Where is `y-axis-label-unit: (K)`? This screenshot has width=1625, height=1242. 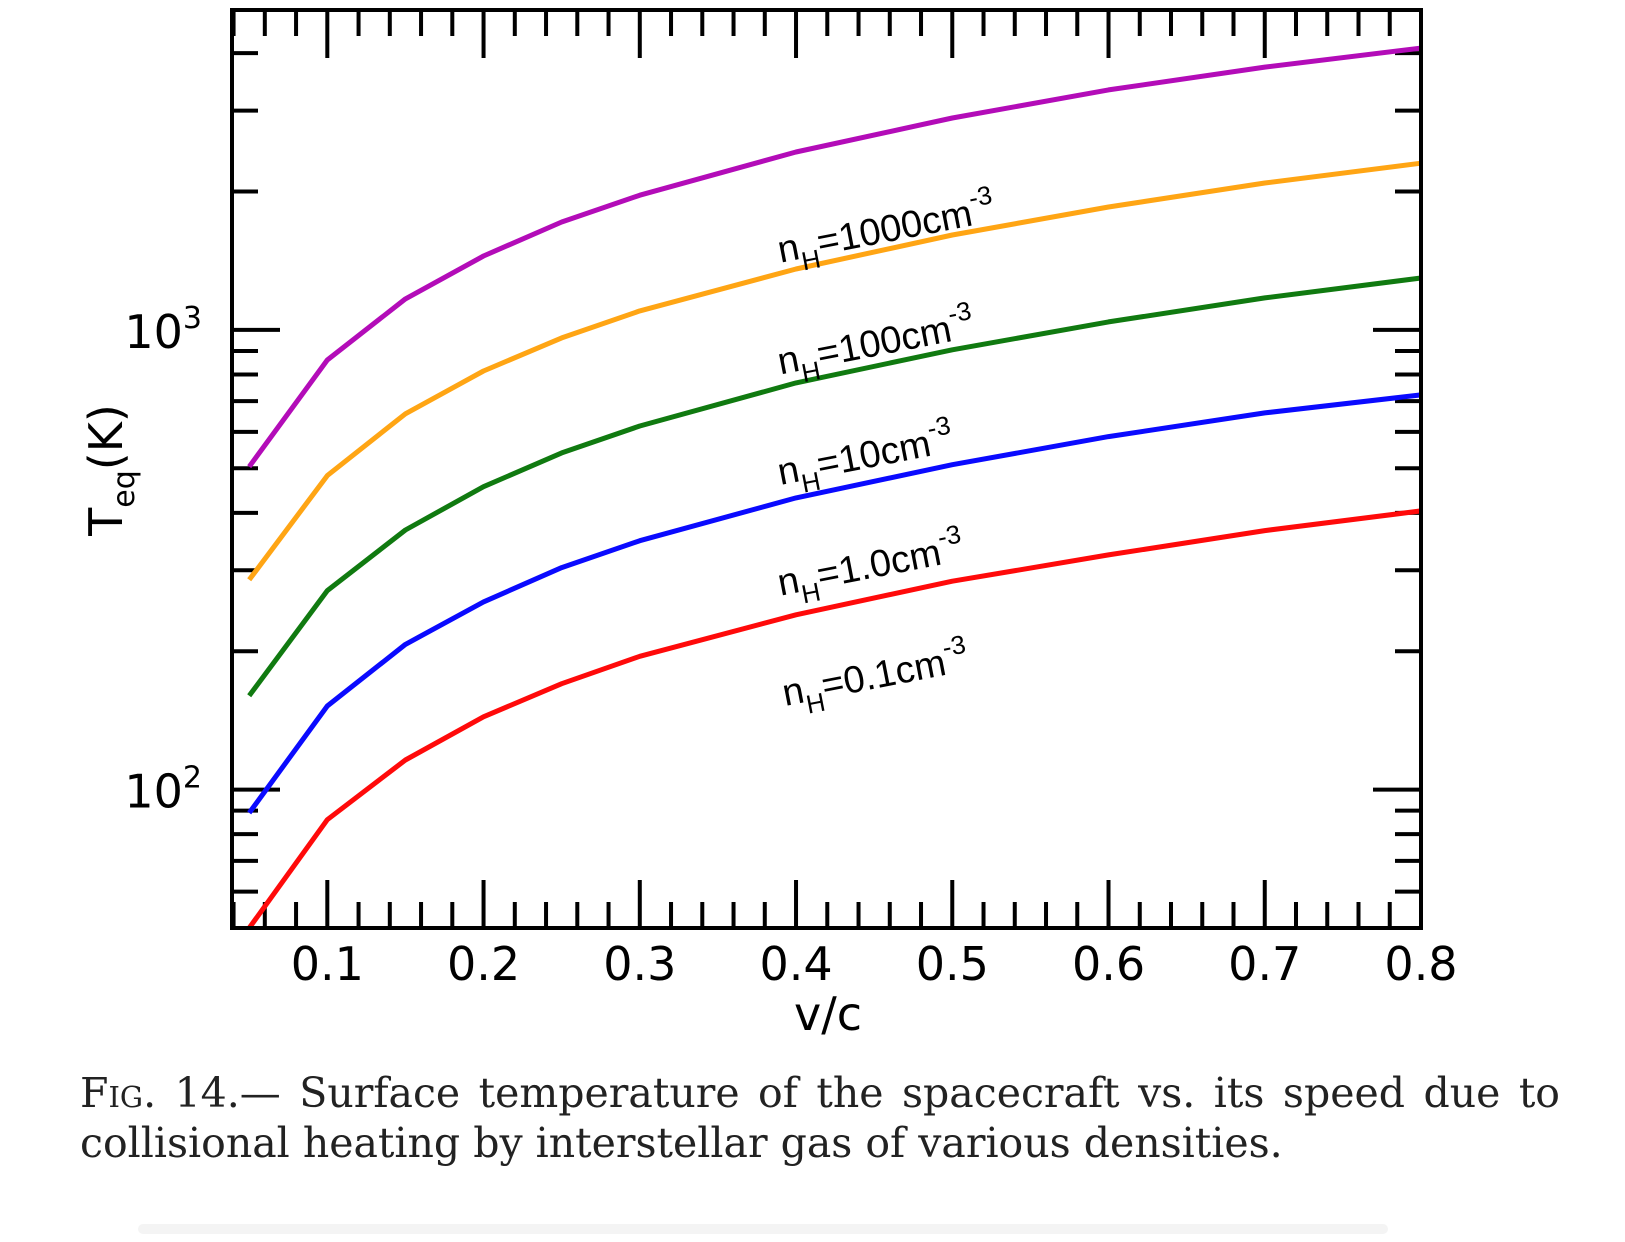
y-axis-label-unit: (K) is located at coordinates (106, 437).